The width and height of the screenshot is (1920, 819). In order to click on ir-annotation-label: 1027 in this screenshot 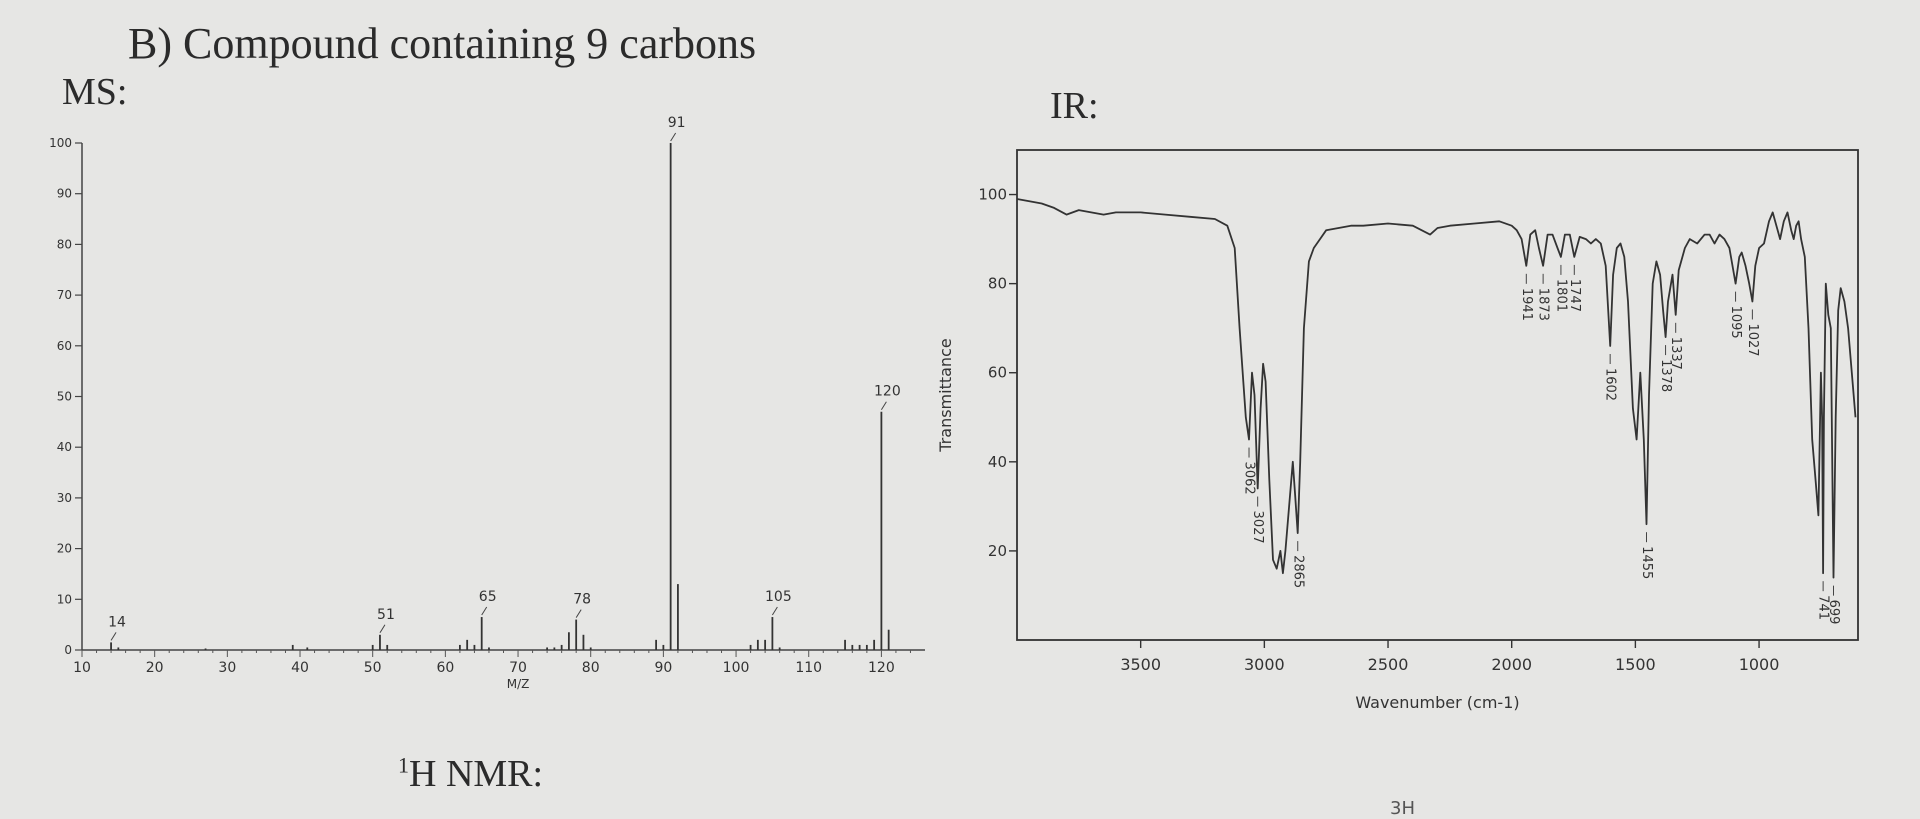, I will do `click(1752, 339)`.